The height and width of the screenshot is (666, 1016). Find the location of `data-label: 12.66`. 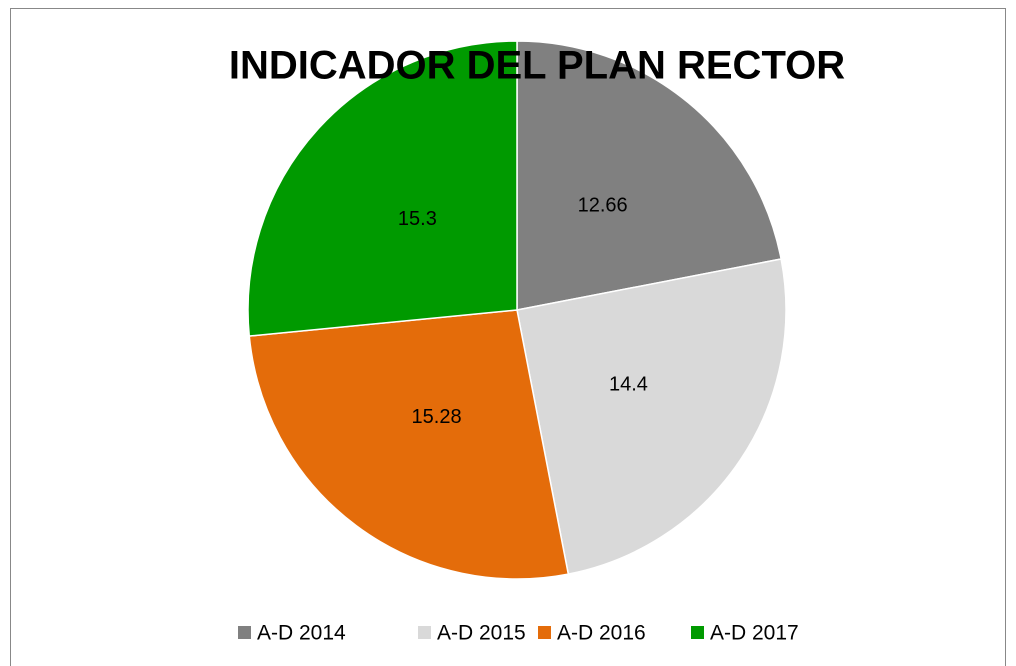

data-label: 12.66 is located at coordinates (603, 206).